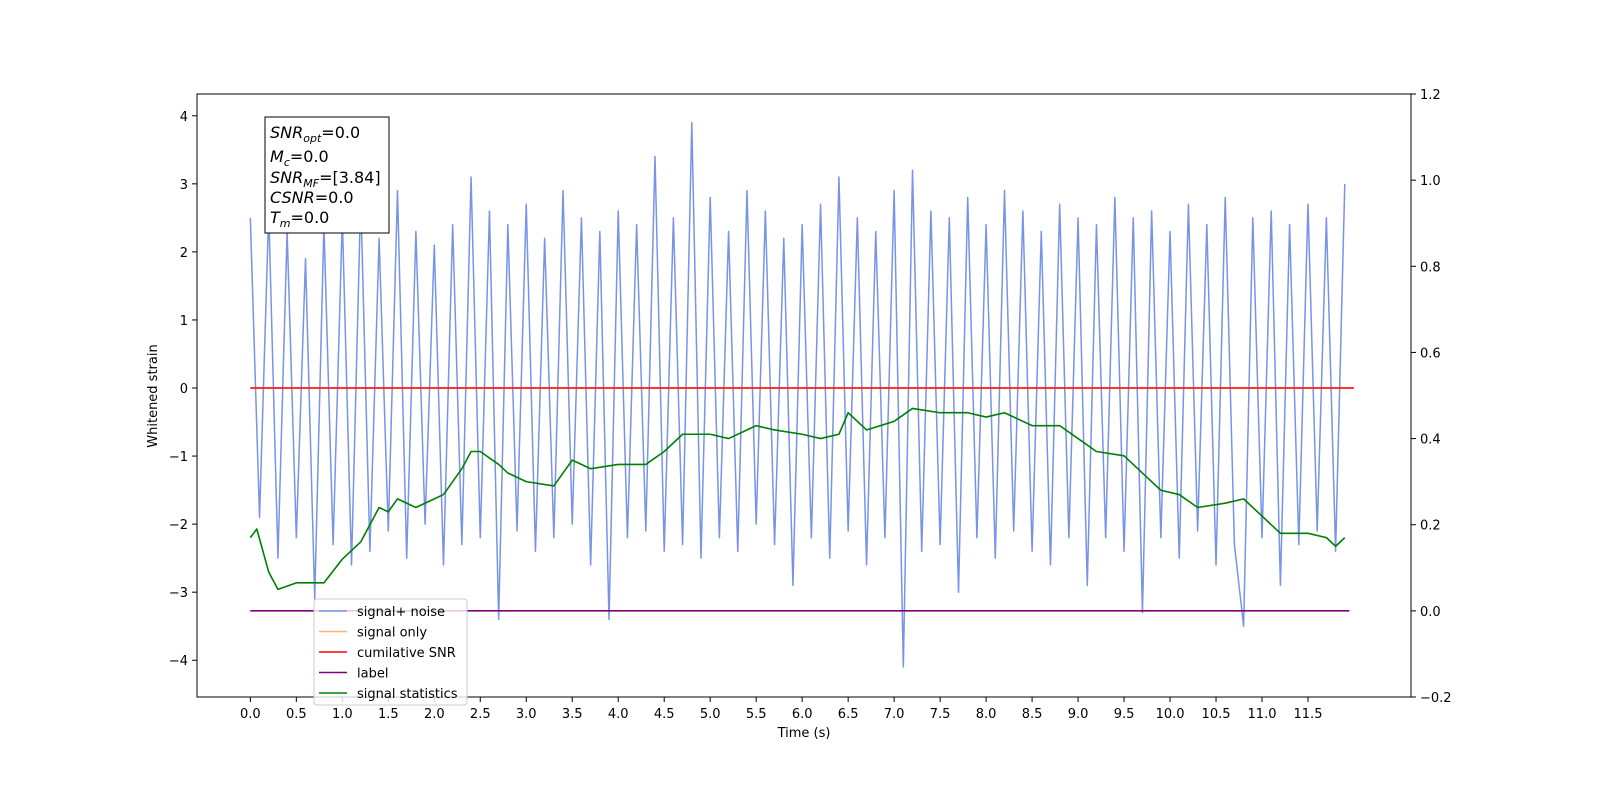 The image size is (1600, 804). I want to click on y2-tick-label: 1.2, so click(1430, 95).